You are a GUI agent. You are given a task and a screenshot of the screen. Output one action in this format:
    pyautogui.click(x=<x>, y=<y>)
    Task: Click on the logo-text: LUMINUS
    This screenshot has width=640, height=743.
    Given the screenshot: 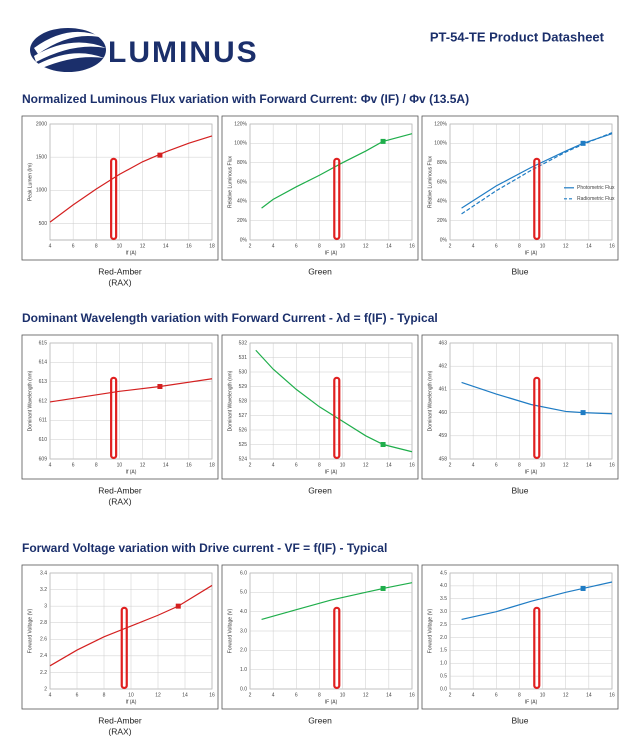 What is the action you would take?
    pyautogui.click(x=183, y=52)
    